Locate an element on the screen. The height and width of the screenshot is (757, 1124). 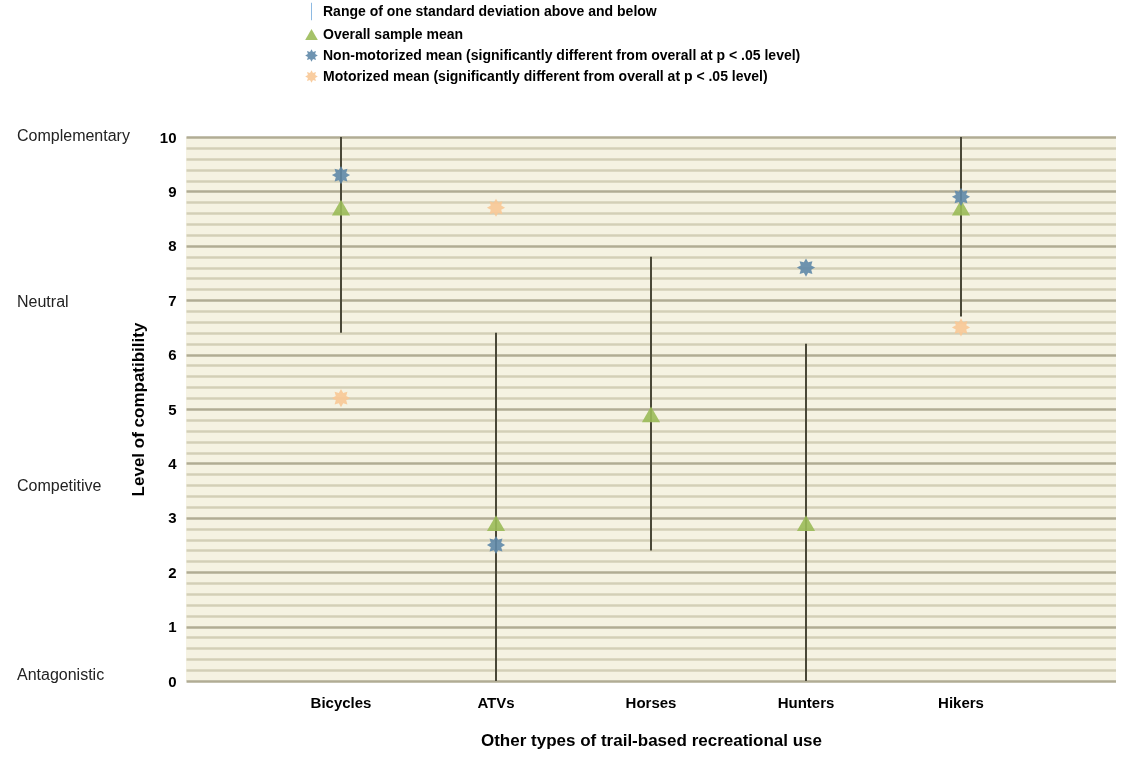
text: Antagonistic is located at coordinates (61, 675).